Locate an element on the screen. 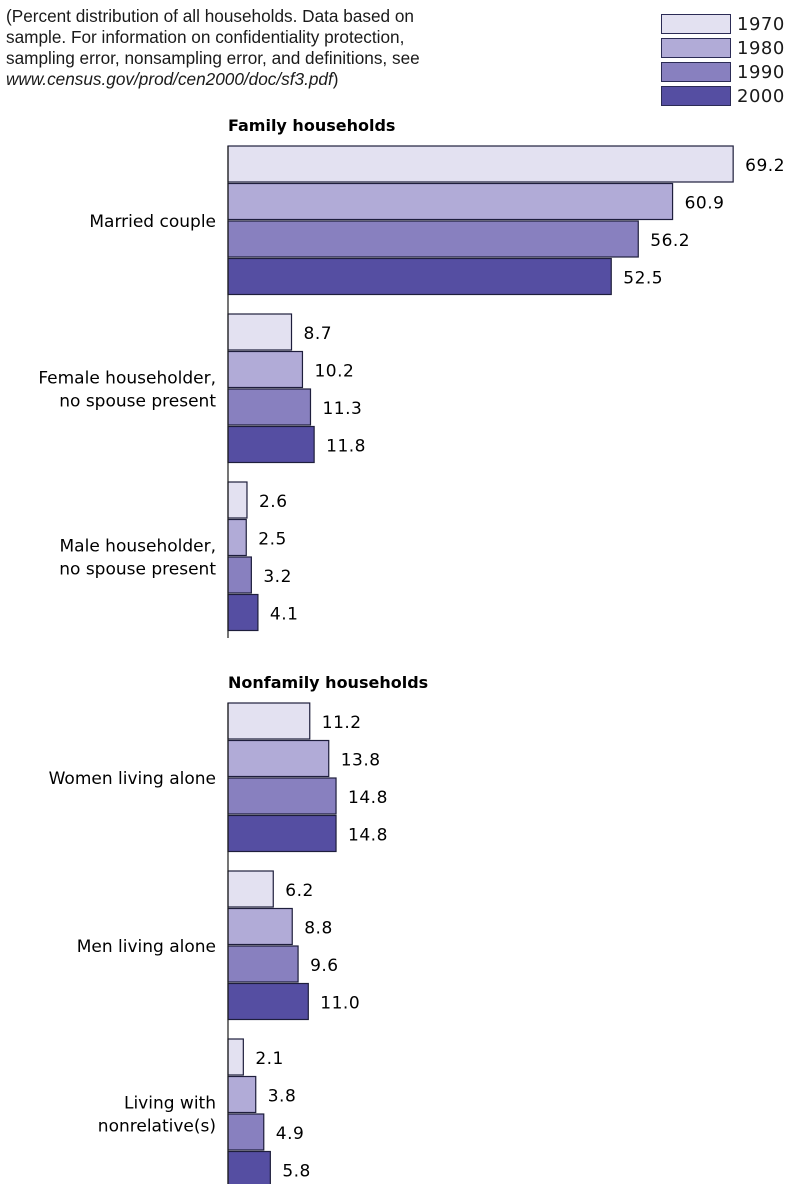 This screenshot has height=1184, width=801. bar-value-label: 11.2 is located at coordinates (342, 723).